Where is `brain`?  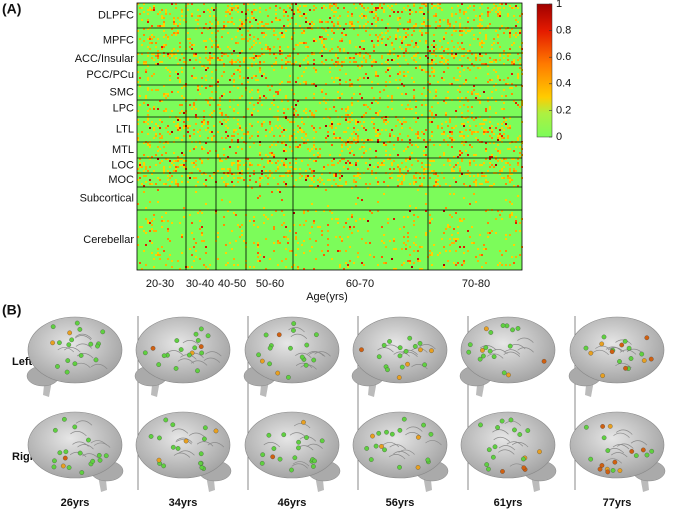 brain is located at coordinates (399, 356).